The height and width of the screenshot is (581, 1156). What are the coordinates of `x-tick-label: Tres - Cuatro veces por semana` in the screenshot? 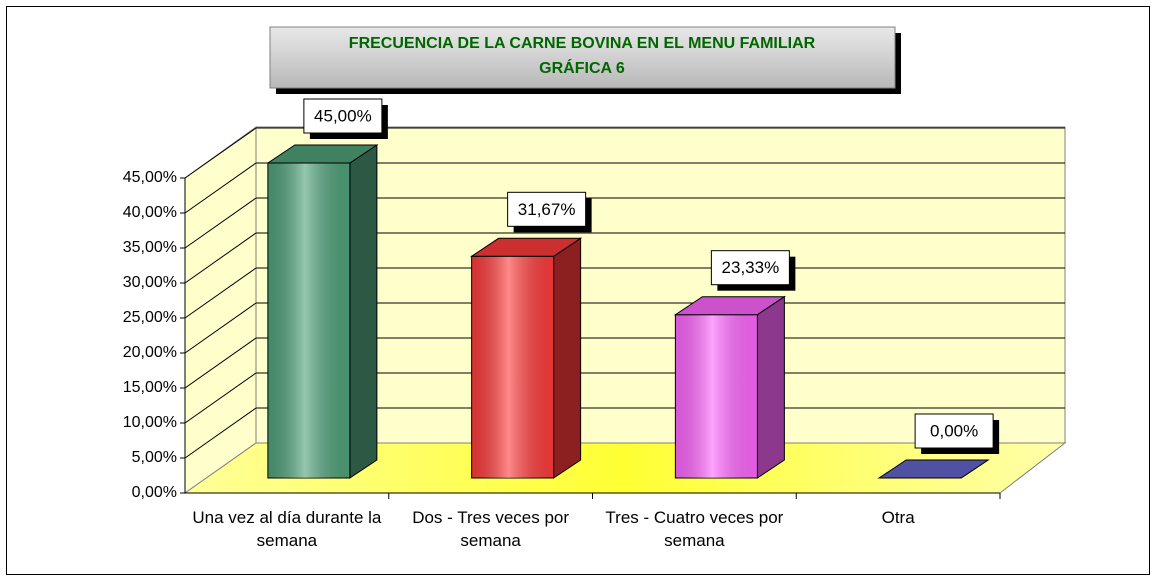 It's located at (694, 529).